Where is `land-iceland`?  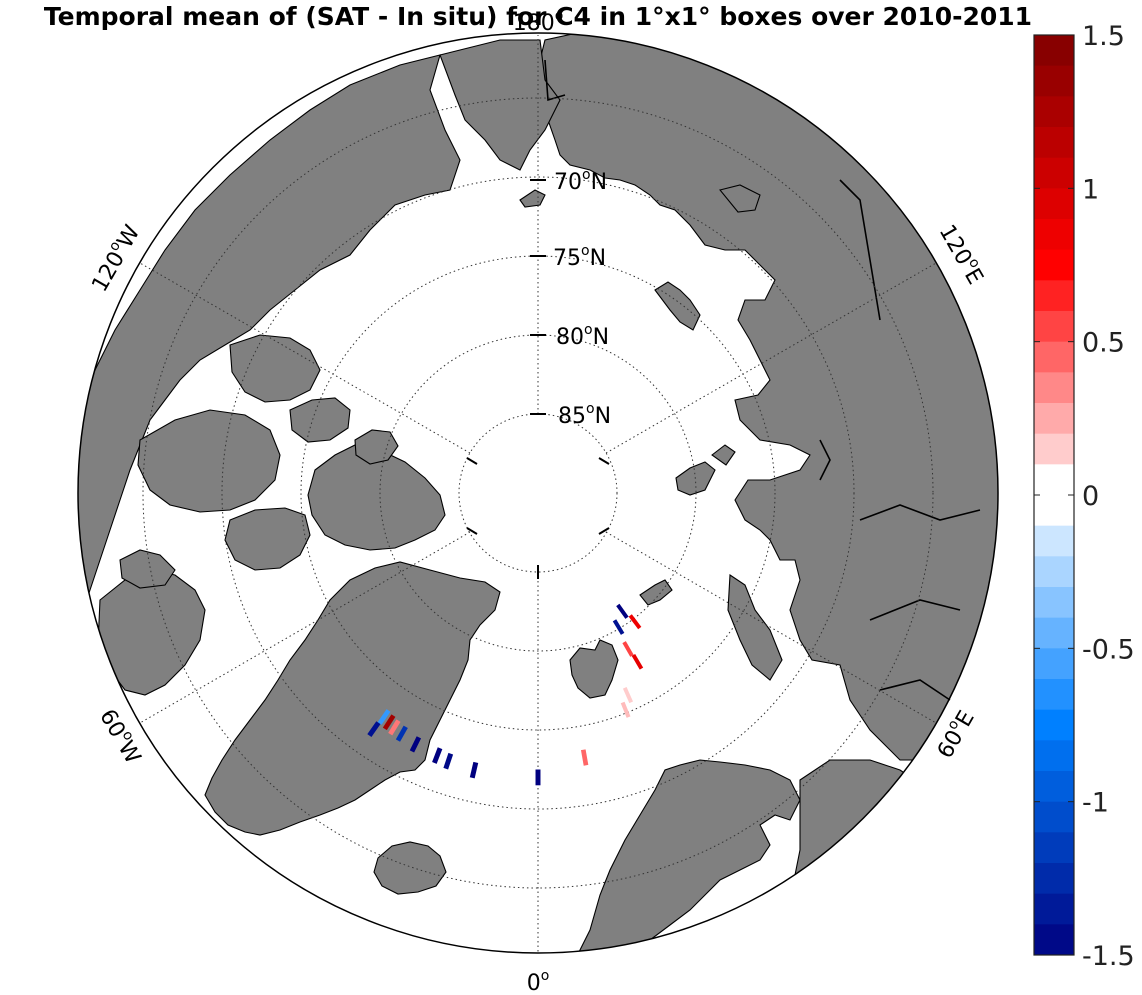
land-iceland is located at coordinates (410, 868).